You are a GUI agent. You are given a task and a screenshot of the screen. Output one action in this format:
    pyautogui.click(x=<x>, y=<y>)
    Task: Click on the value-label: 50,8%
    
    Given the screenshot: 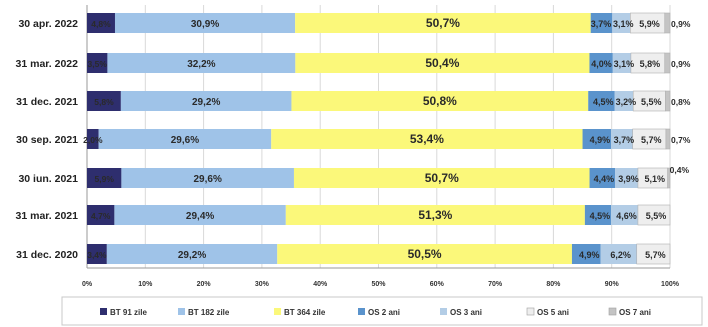 What is the action you would take?
    pyautogui.click(x=440, y=101)
    